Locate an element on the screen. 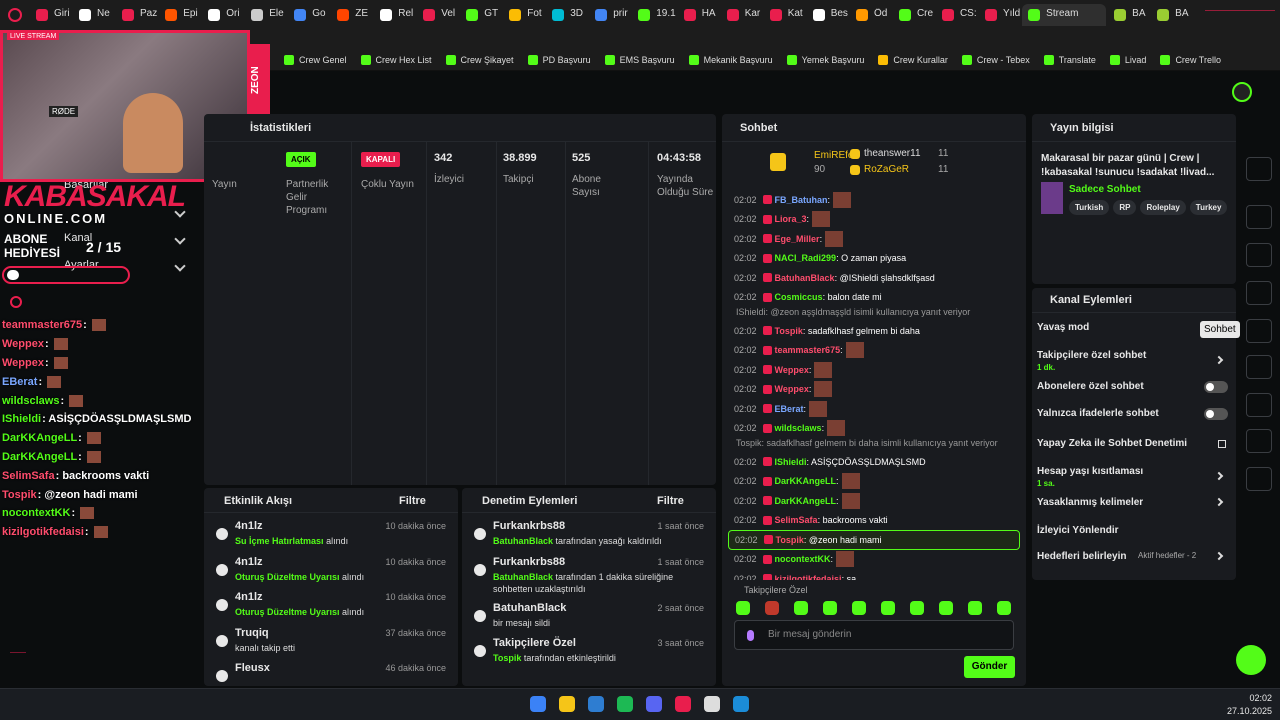 This screenshot has width=1280, height=720. bookmark: Translate is located at coordinates (1069, 60).